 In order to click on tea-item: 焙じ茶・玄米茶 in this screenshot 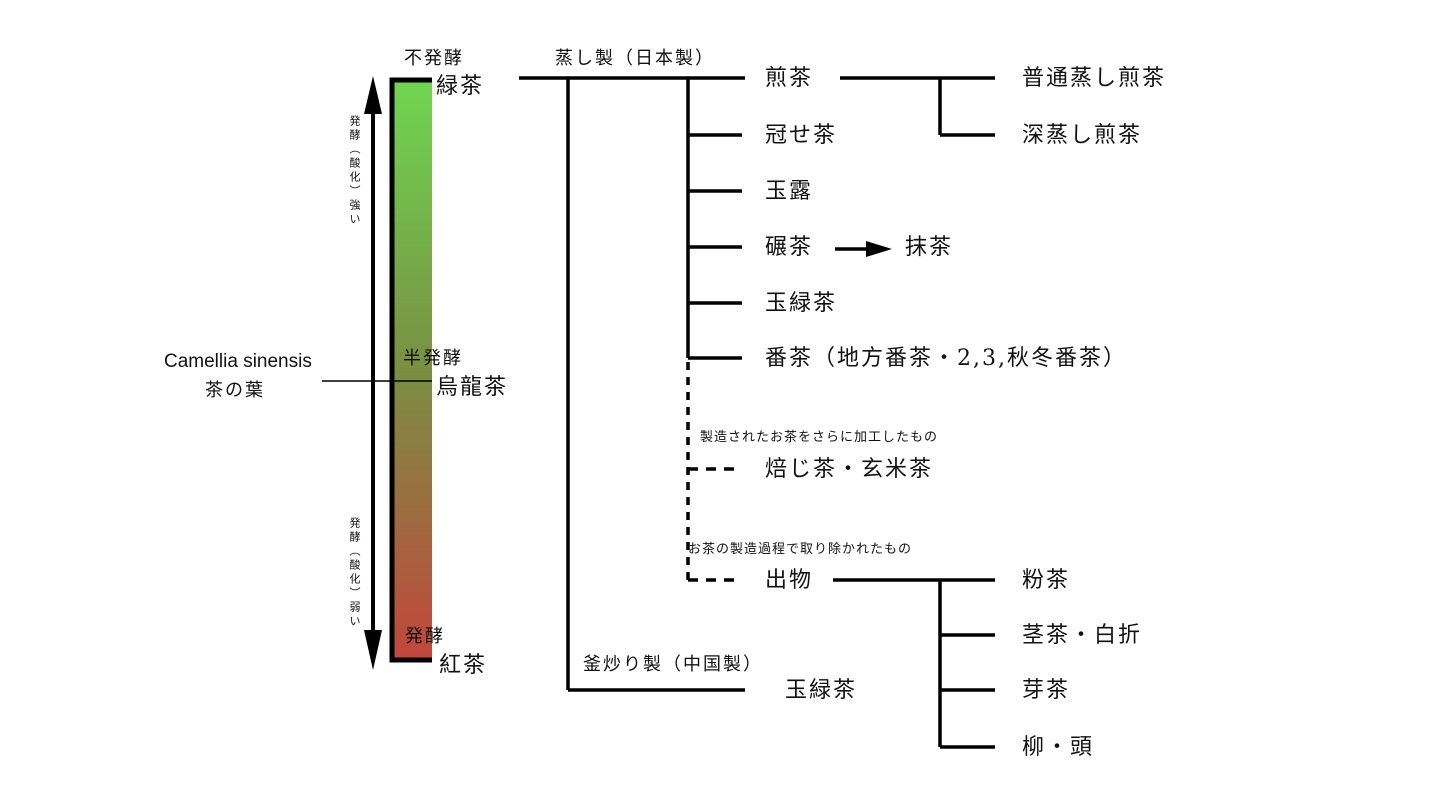, I will do `click(849, 469)`.